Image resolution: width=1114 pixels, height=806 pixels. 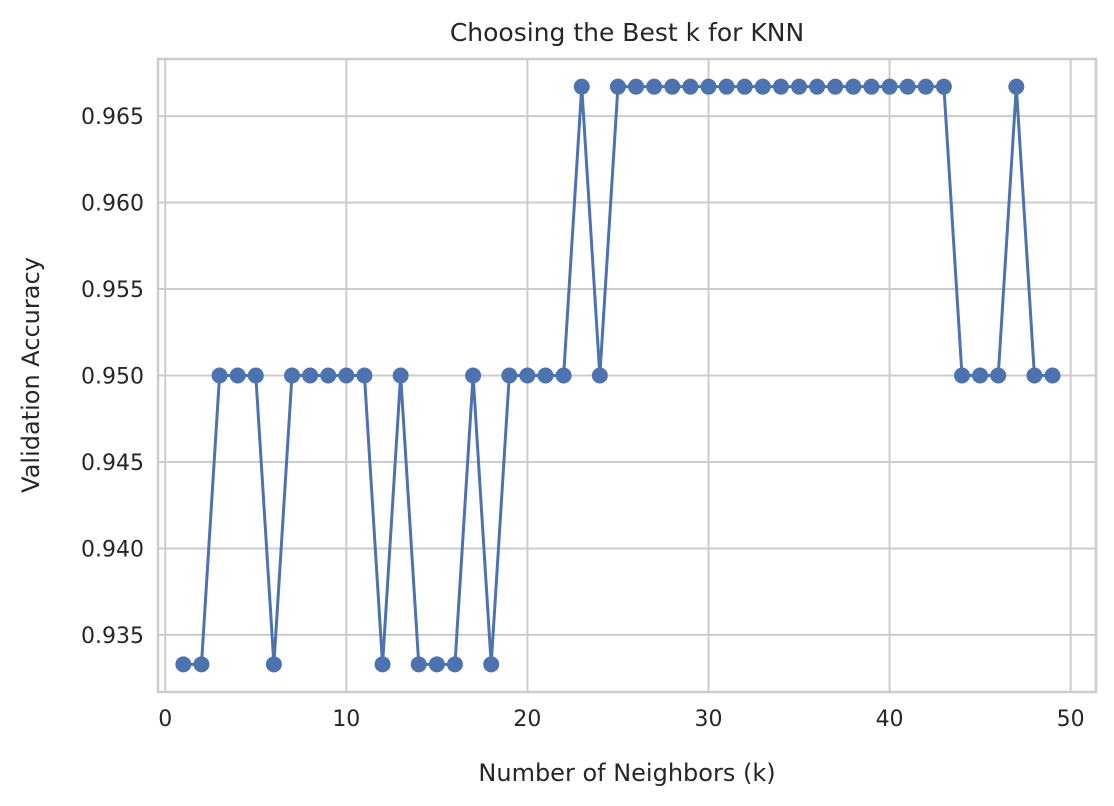 What do you see at coordinates (527, 719) in the screenshot?
I see `x-tick-label: 20` at bounding box center [527, 719].